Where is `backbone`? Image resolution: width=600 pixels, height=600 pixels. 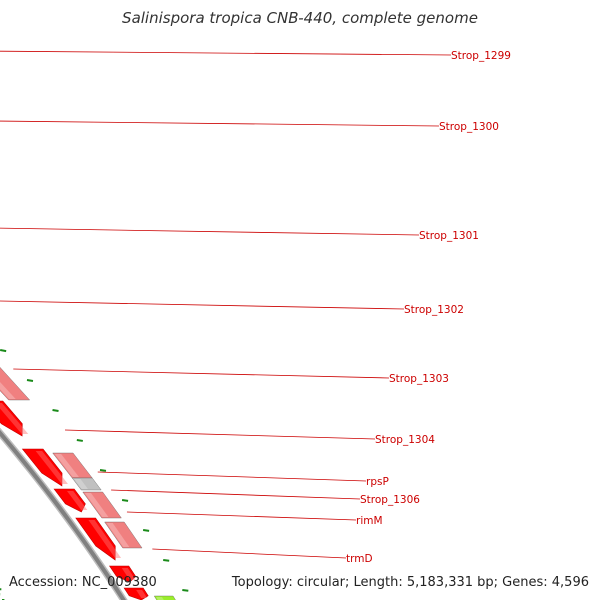 backbone is located at coordinates (64, 513).